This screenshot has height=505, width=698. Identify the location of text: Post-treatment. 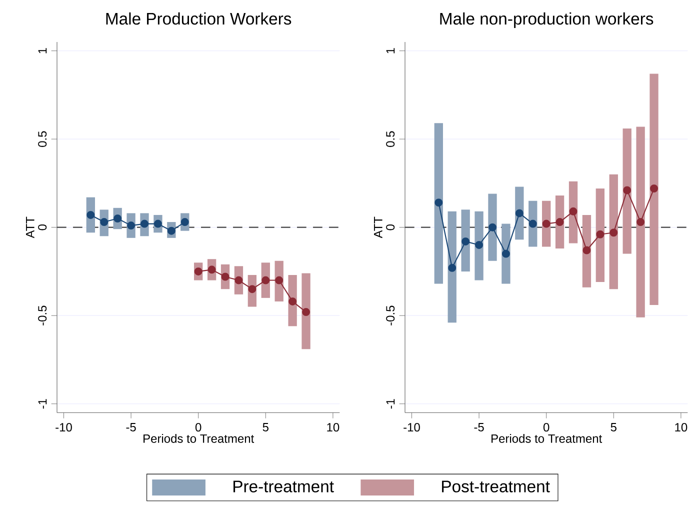
(496, 486).